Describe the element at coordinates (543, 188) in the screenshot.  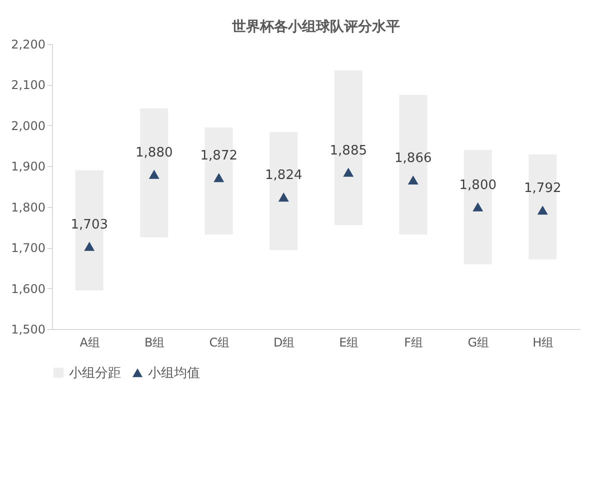
I see `data-label: 1,792` at that location.